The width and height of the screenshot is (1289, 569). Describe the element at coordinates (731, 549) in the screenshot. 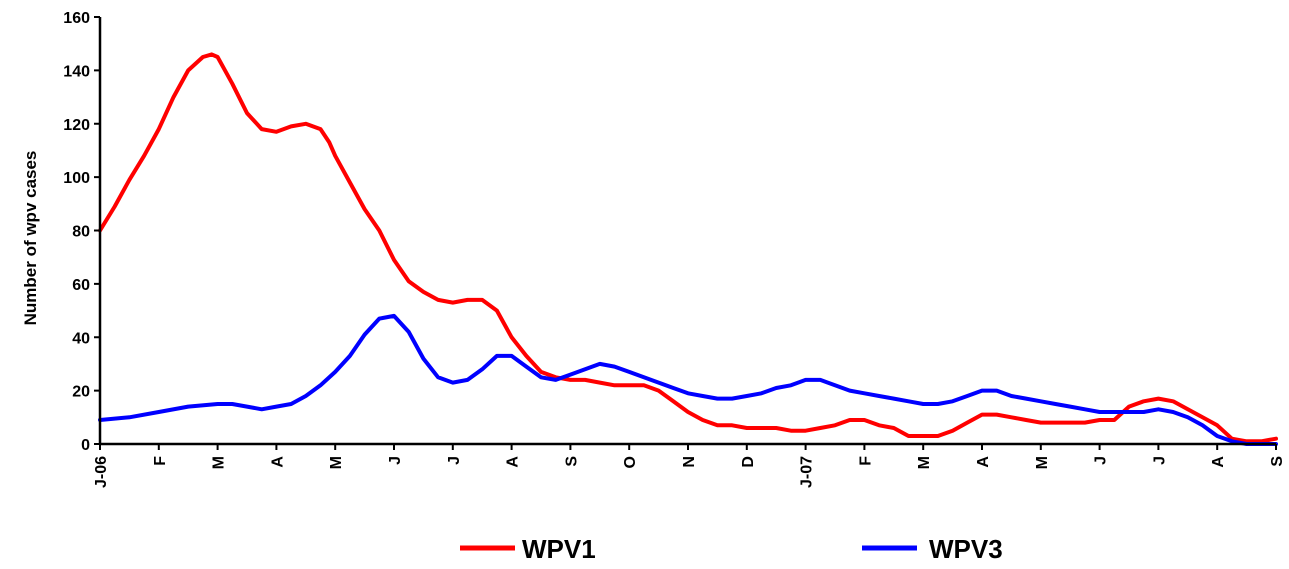

I see `legend: WPV1 WPV3` at that location.